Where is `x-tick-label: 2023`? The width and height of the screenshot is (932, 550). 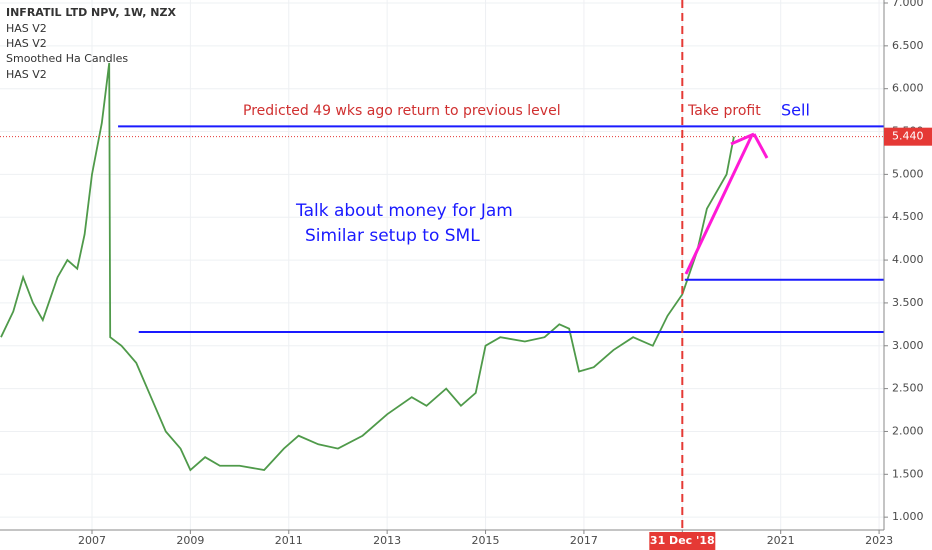
x-tick-label: 2023 is located at coordinates (879, 540).